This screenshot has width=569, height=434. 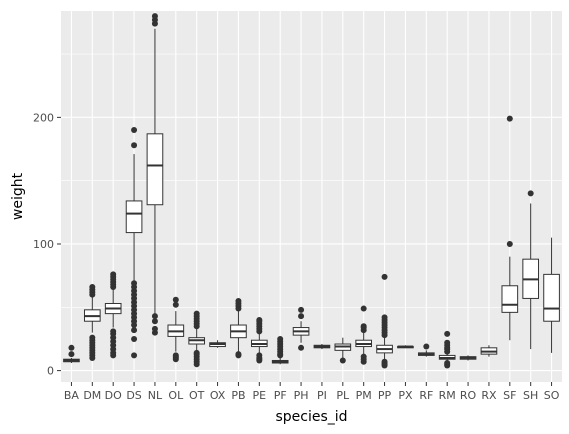 What do you see at coordinates (468, 358) in the screenshot?
I see `box-ro` at bounding box center [468, 358].